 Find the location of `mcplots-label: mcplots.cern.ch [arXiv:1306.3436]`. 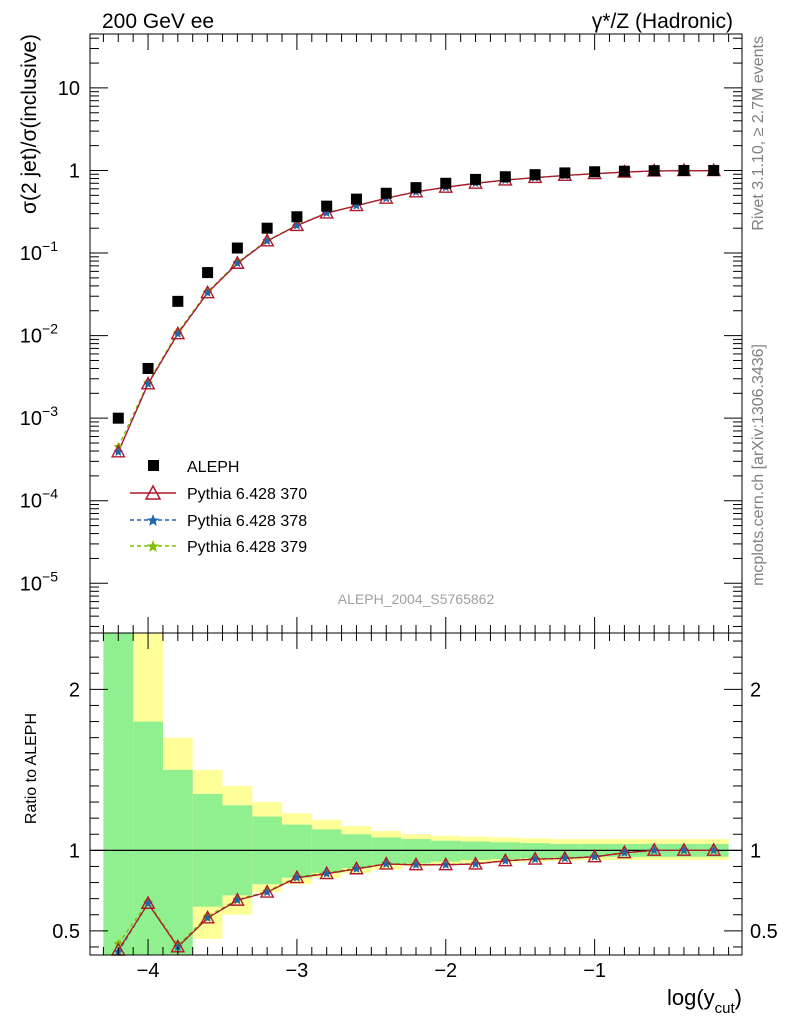

mcplots-label: mcplots.cern.ch [arXiv:1306.3436] is located at coordinates (758, 465).